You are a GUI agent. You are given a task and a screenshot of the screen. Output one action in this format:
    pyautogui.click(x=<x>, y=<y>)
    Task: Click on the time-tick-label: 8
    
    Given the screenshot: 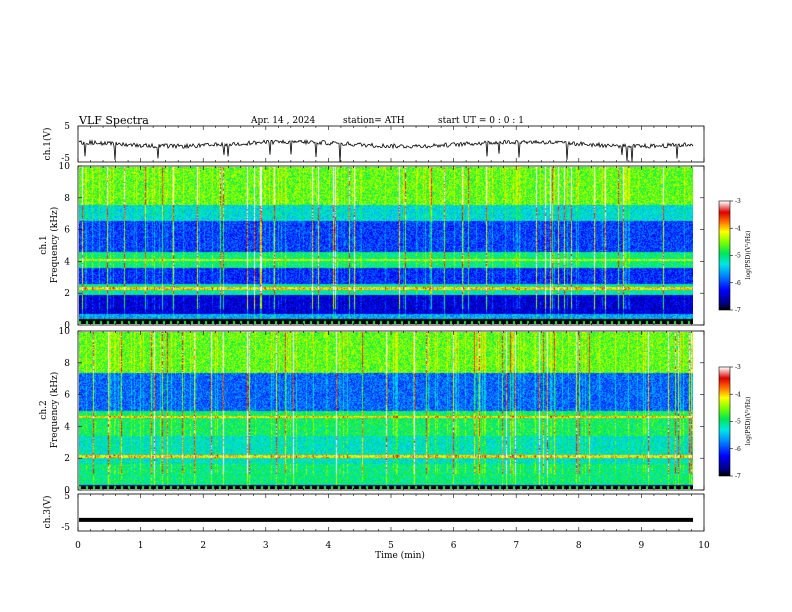 What is the action you would take?
    pyautogui.click(x=579, y=546)
    